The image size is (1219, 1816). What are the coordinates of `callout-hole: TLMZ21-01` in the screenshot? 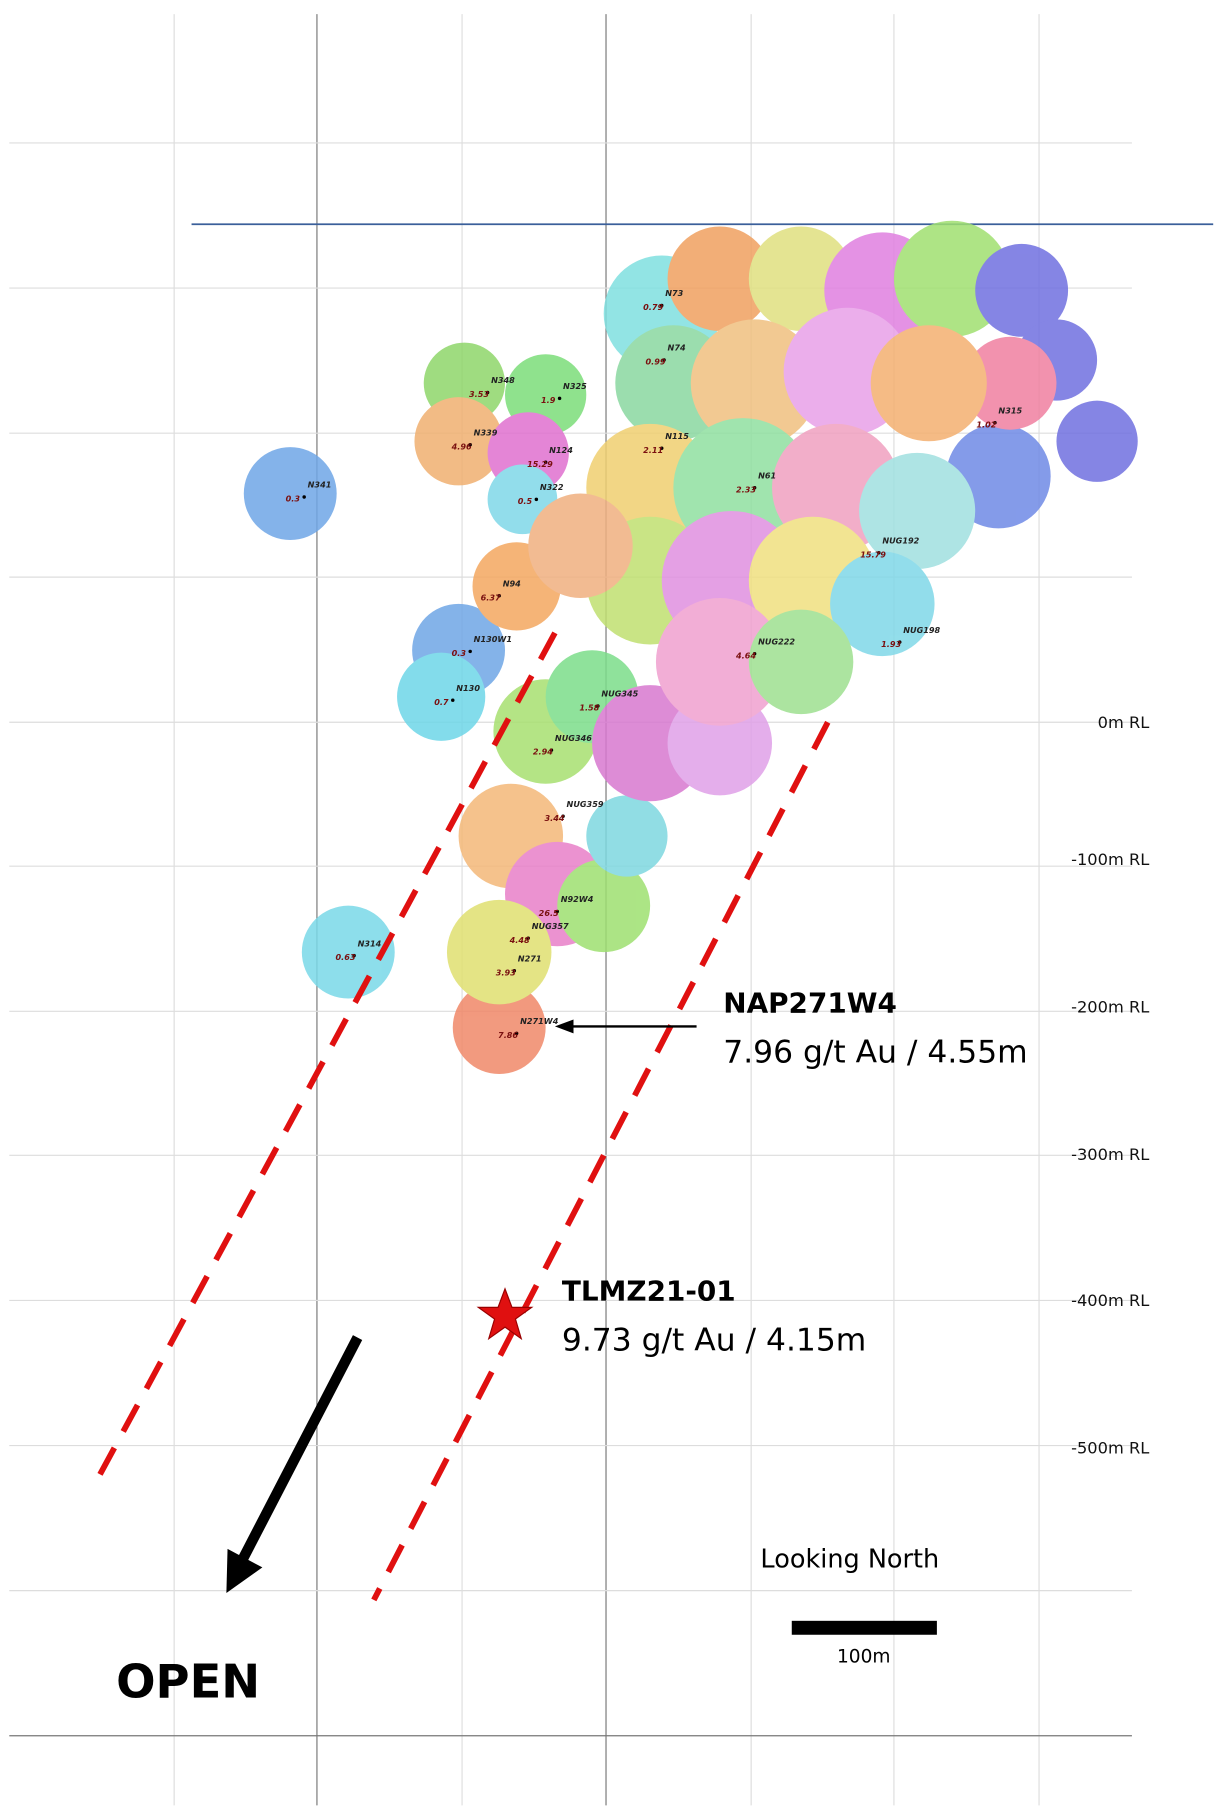 It's located at (649, 1290).